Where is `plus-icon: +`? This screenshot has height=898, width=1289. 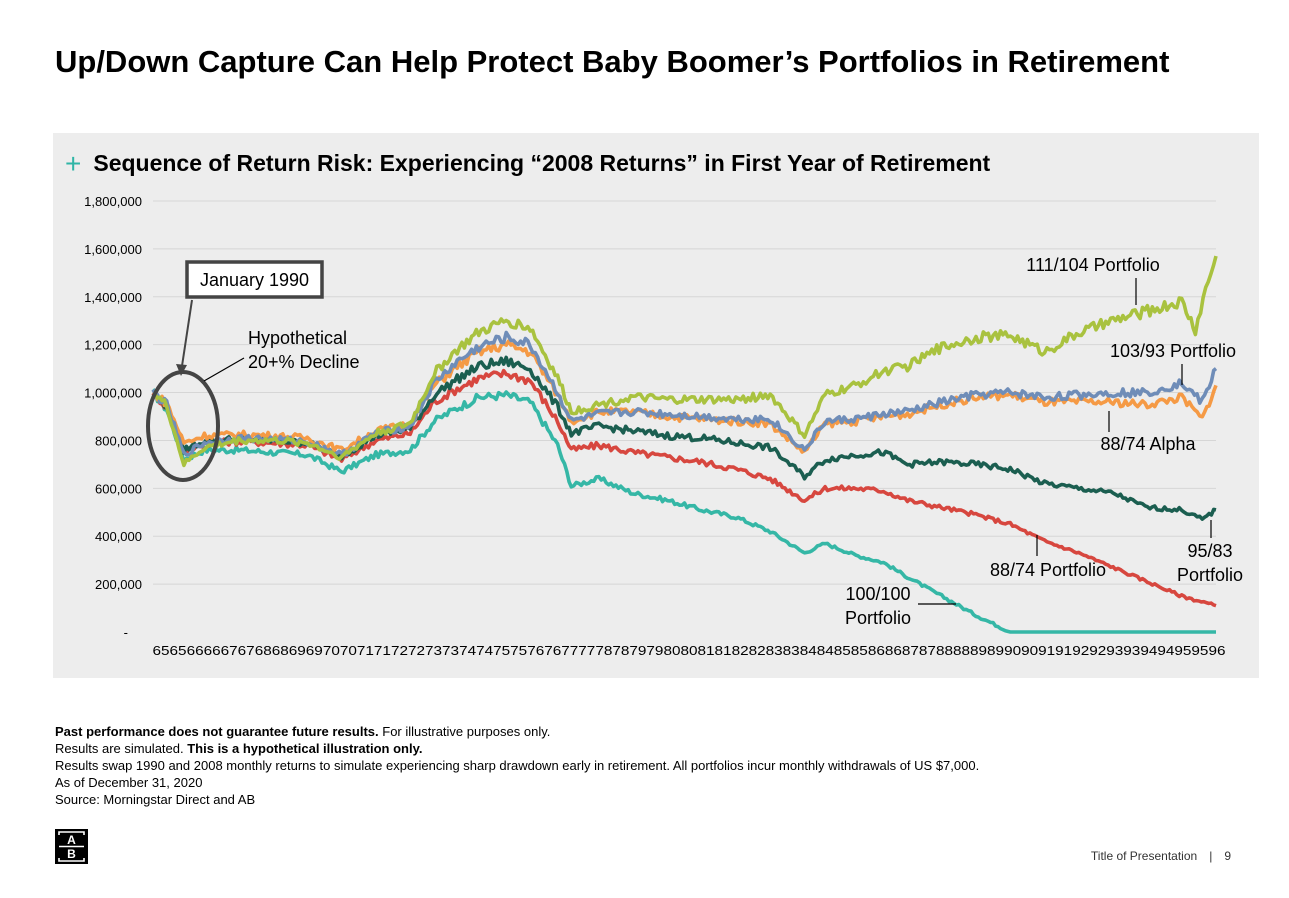
plus-icon: + is located at coordinates (73, 163).